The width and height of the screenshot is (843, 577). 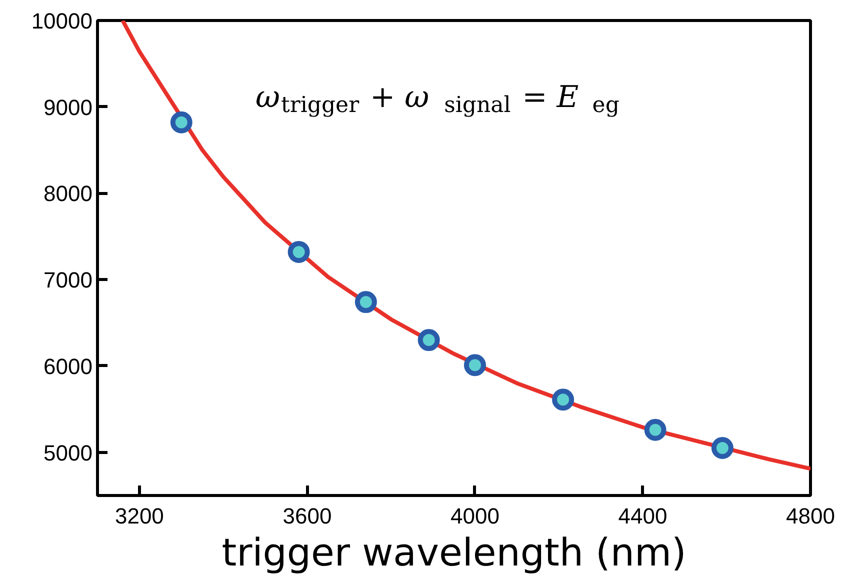 I want to click on y-tick-label: 9000, so click(x=68, y=107).